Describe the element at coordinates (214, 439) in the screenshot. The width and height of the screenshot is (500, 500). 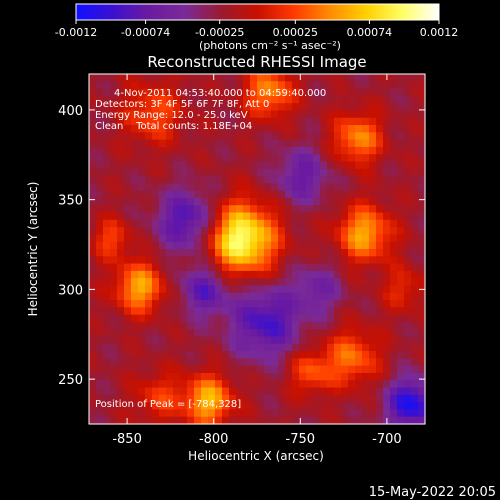
I see `x-tick-label: -800` at that location.